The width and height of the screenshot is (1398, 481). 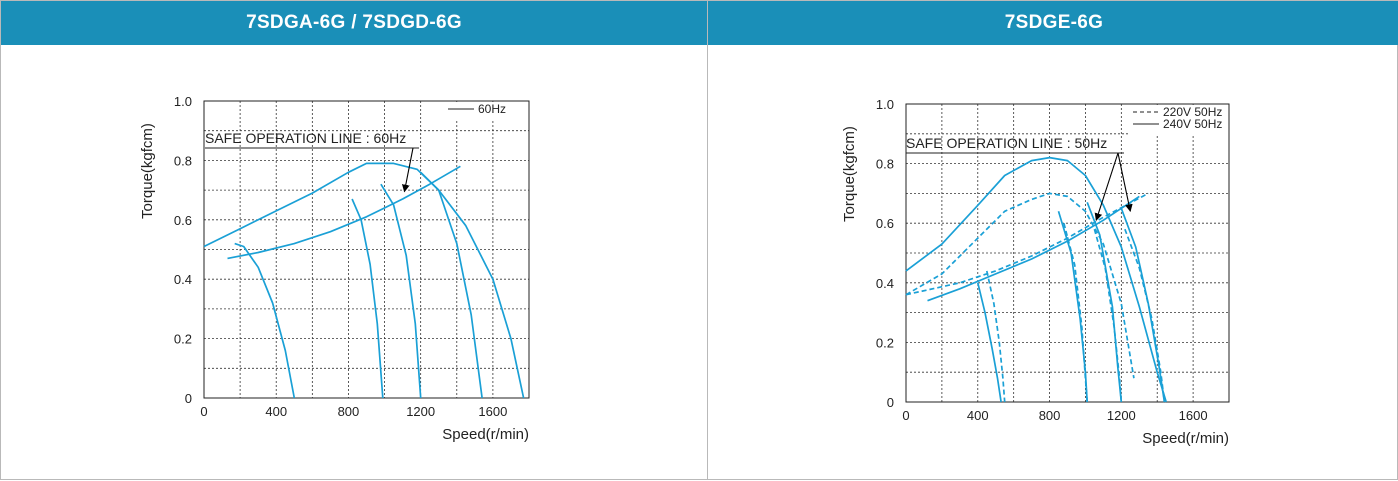 I want to click on legend-label: 240V 50Hz, so click(x=1192, y=124).